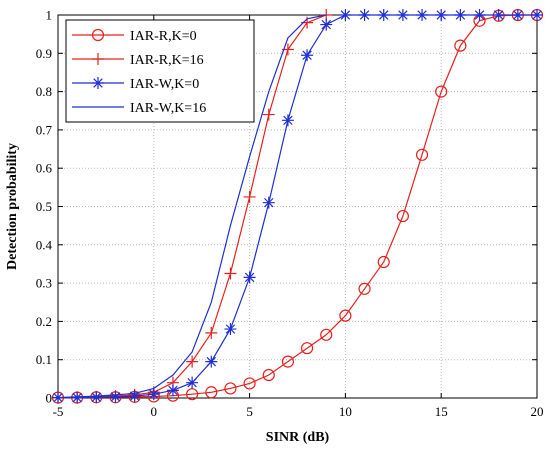 The width and height of the screenshot is (550, 451). Describe the element at coordinates (44, 206) in the screenshot. I see `y-tick-label: 0.5` at that location.